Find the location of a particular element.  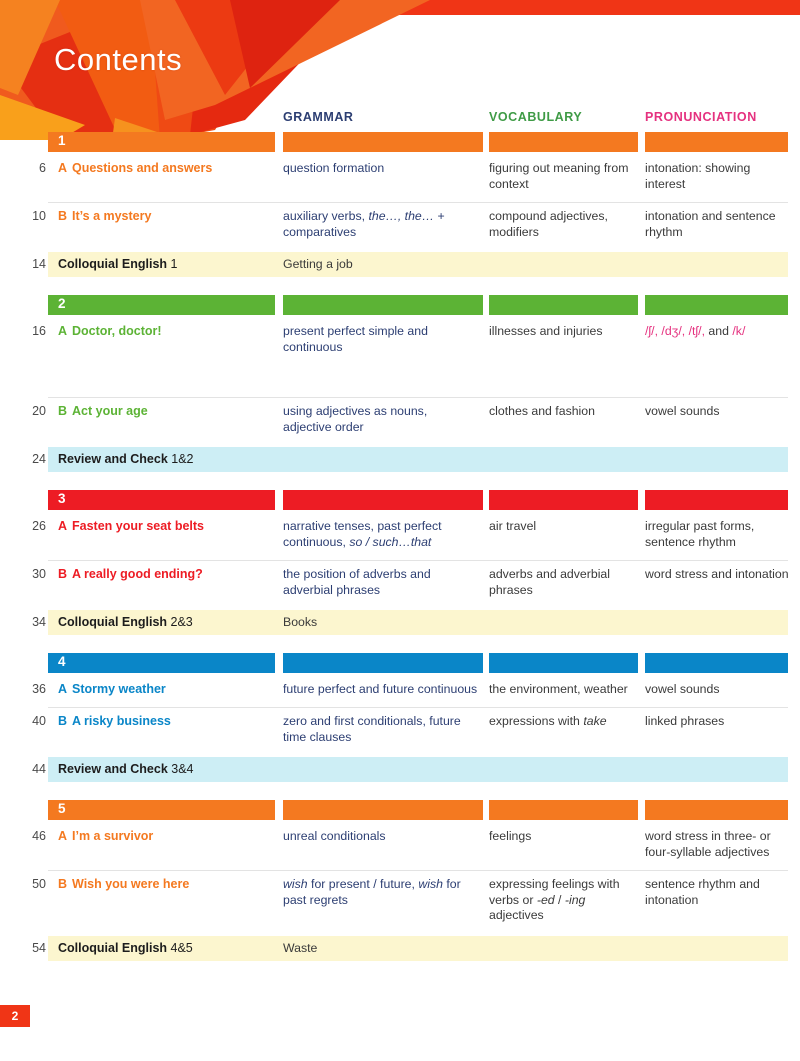

lesson-page-number: 46 is located at coordinates (39, 836).